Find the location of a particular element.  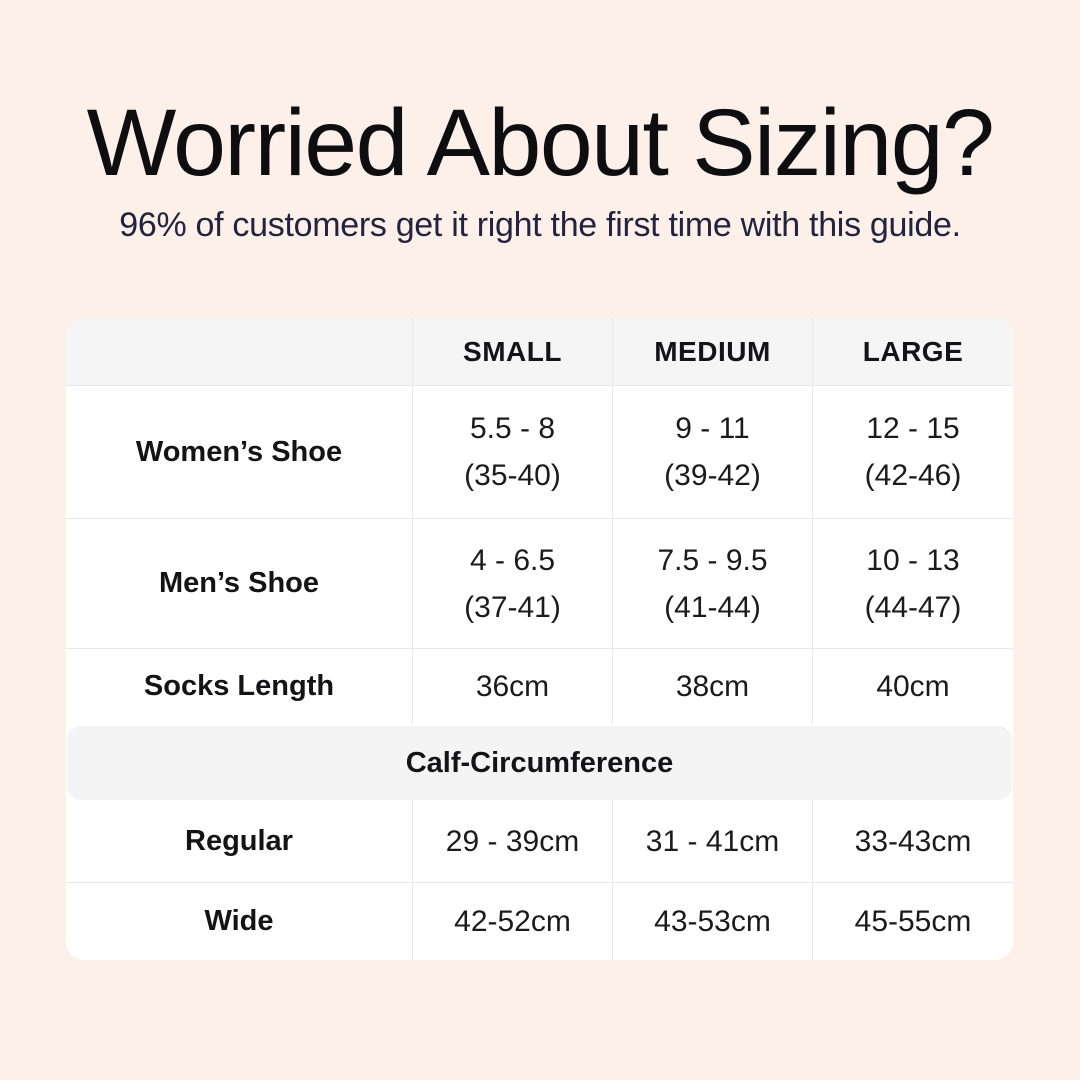

cell-socks-large: 40cm is located at coordinates (912, 686).